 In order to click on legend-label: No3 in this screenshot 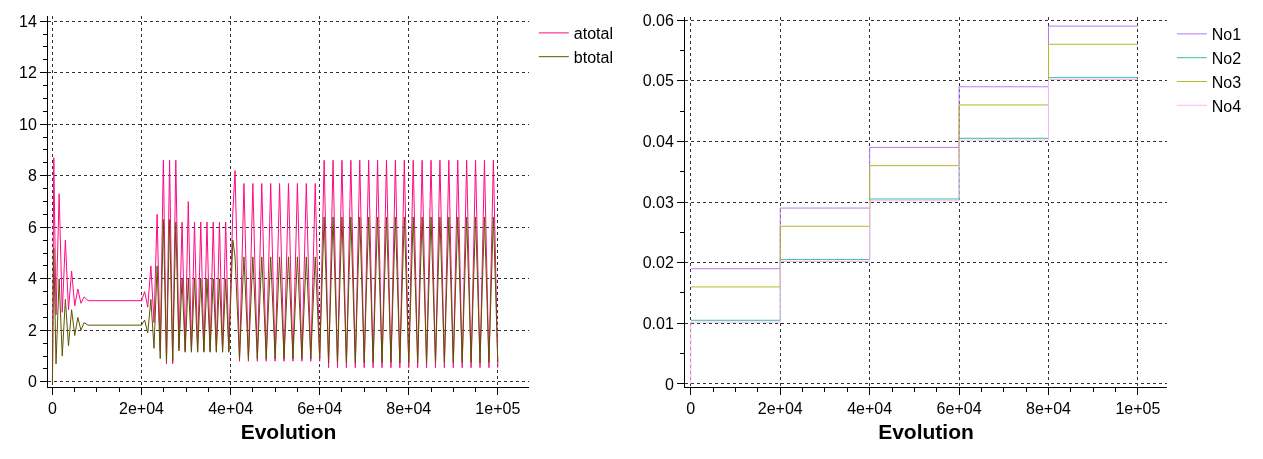, I will do `click(1226, 82)`.